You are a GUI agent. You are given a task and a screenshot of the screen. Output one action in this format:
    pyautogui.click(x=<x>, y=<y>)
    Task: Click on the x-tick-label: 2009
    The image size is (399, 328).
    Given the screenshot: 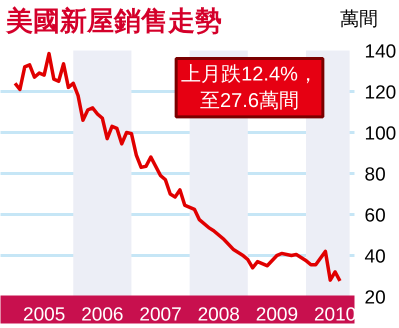 What is the action you would take?
    pyautogui.click(x=277, y=315)
    